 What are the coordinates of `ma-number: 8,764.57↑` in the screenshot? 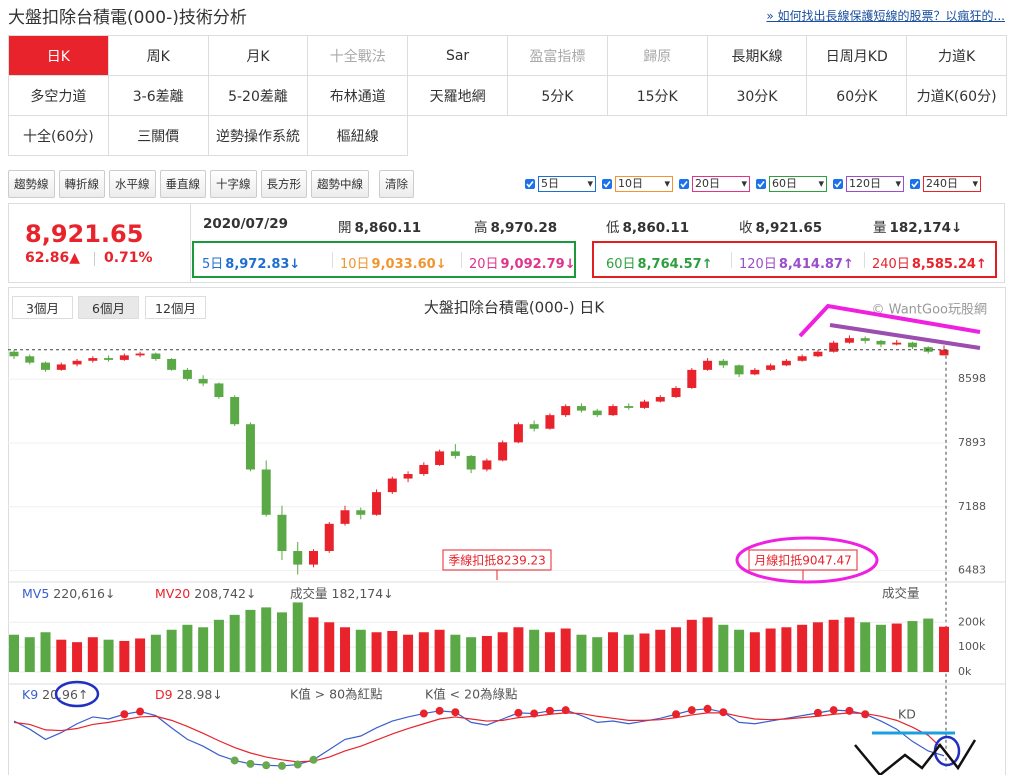 It's located at (675, 264).